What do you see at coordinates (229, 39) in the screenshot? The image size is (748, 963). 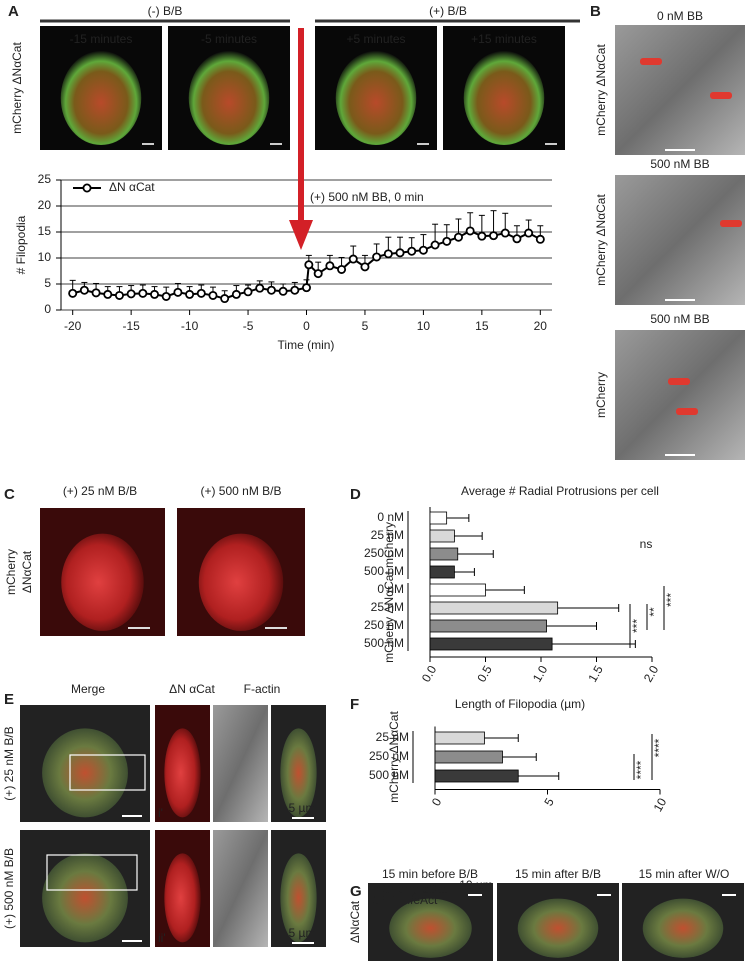 I see `time-label: -5 minutes` at bounding box center [229, 39].